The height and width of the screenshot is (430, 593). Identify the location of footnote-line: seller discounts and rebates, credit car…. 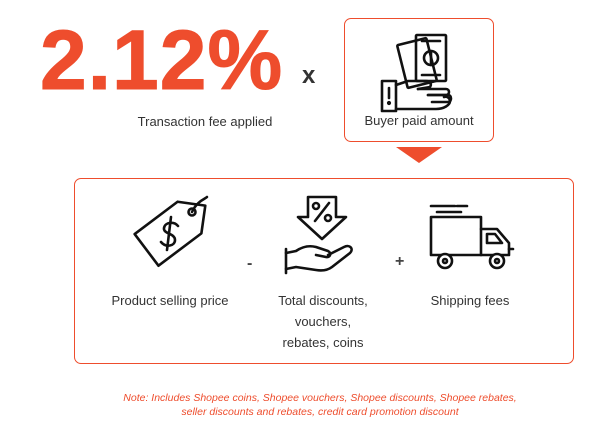
(320, 412).